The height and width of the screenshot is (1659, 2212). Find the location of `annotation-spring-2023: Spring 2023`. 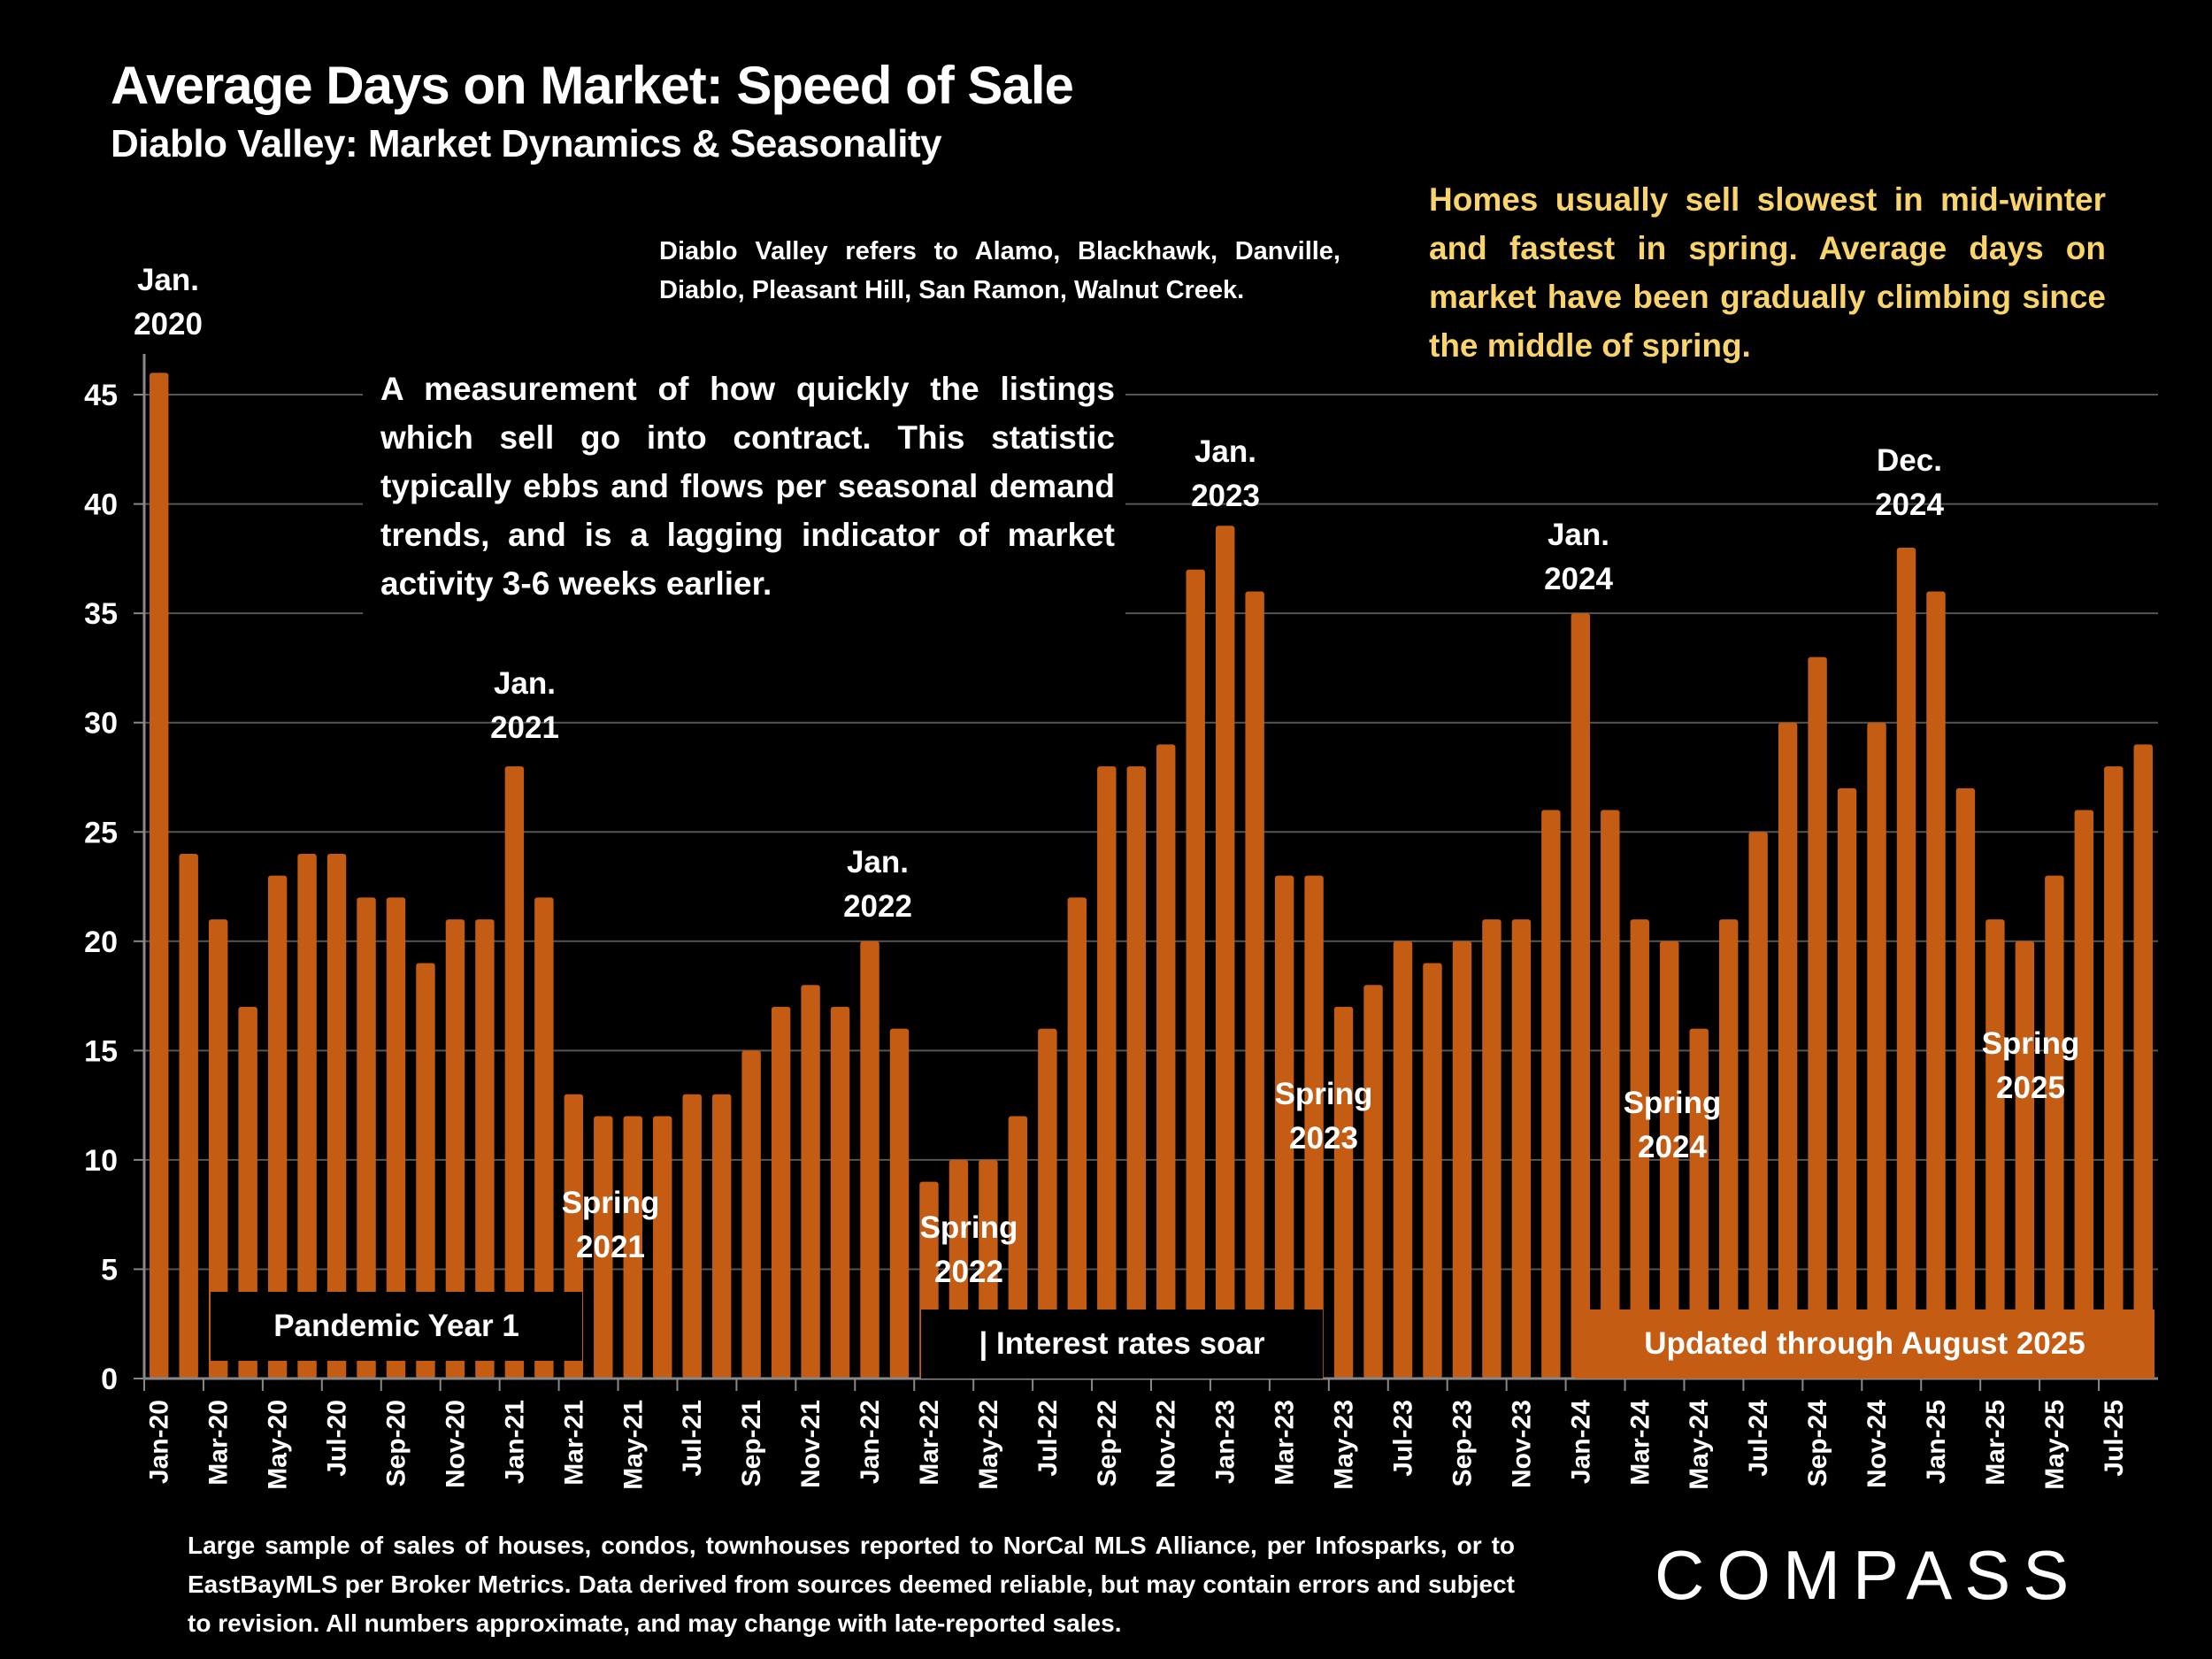

annotation-spring-2023: Spring 2023 is located at coordinates (1324, 1116).